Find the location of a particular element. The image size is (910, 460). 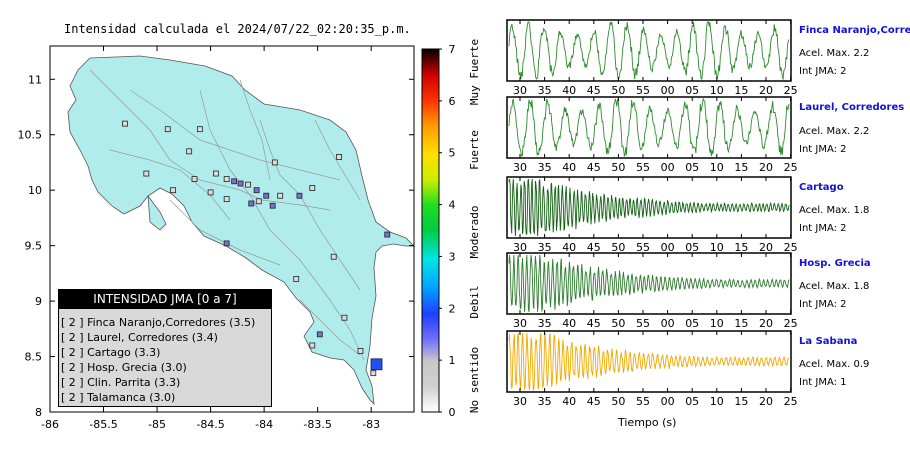

legend-item: [ 2 ] Cartago (3.3) is located at coordinates (111, 352).